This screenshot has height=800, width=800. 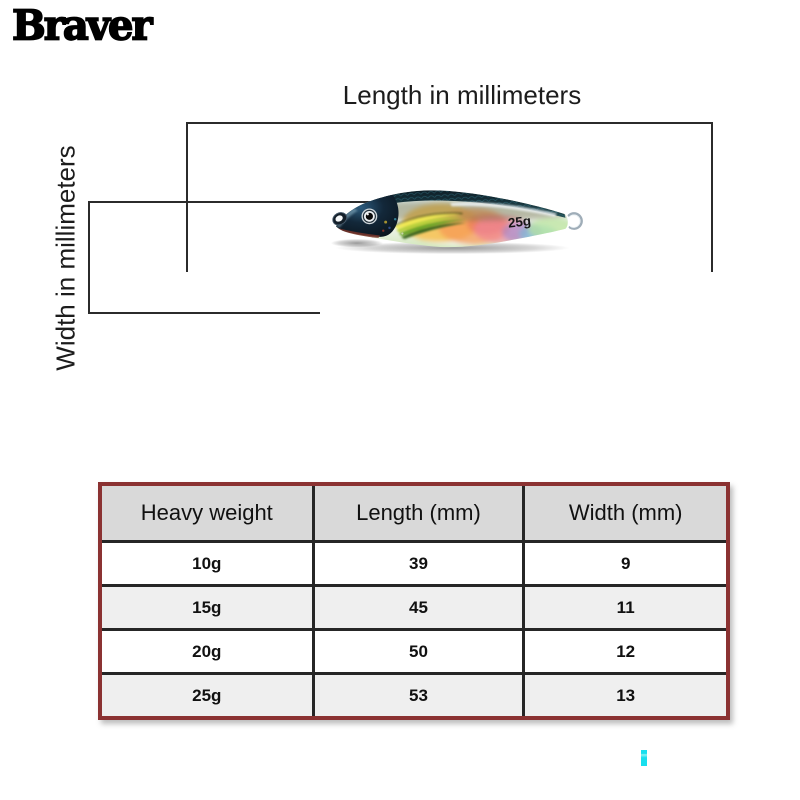 I want to click on cell-width: 11, so click(x=626, y=607).